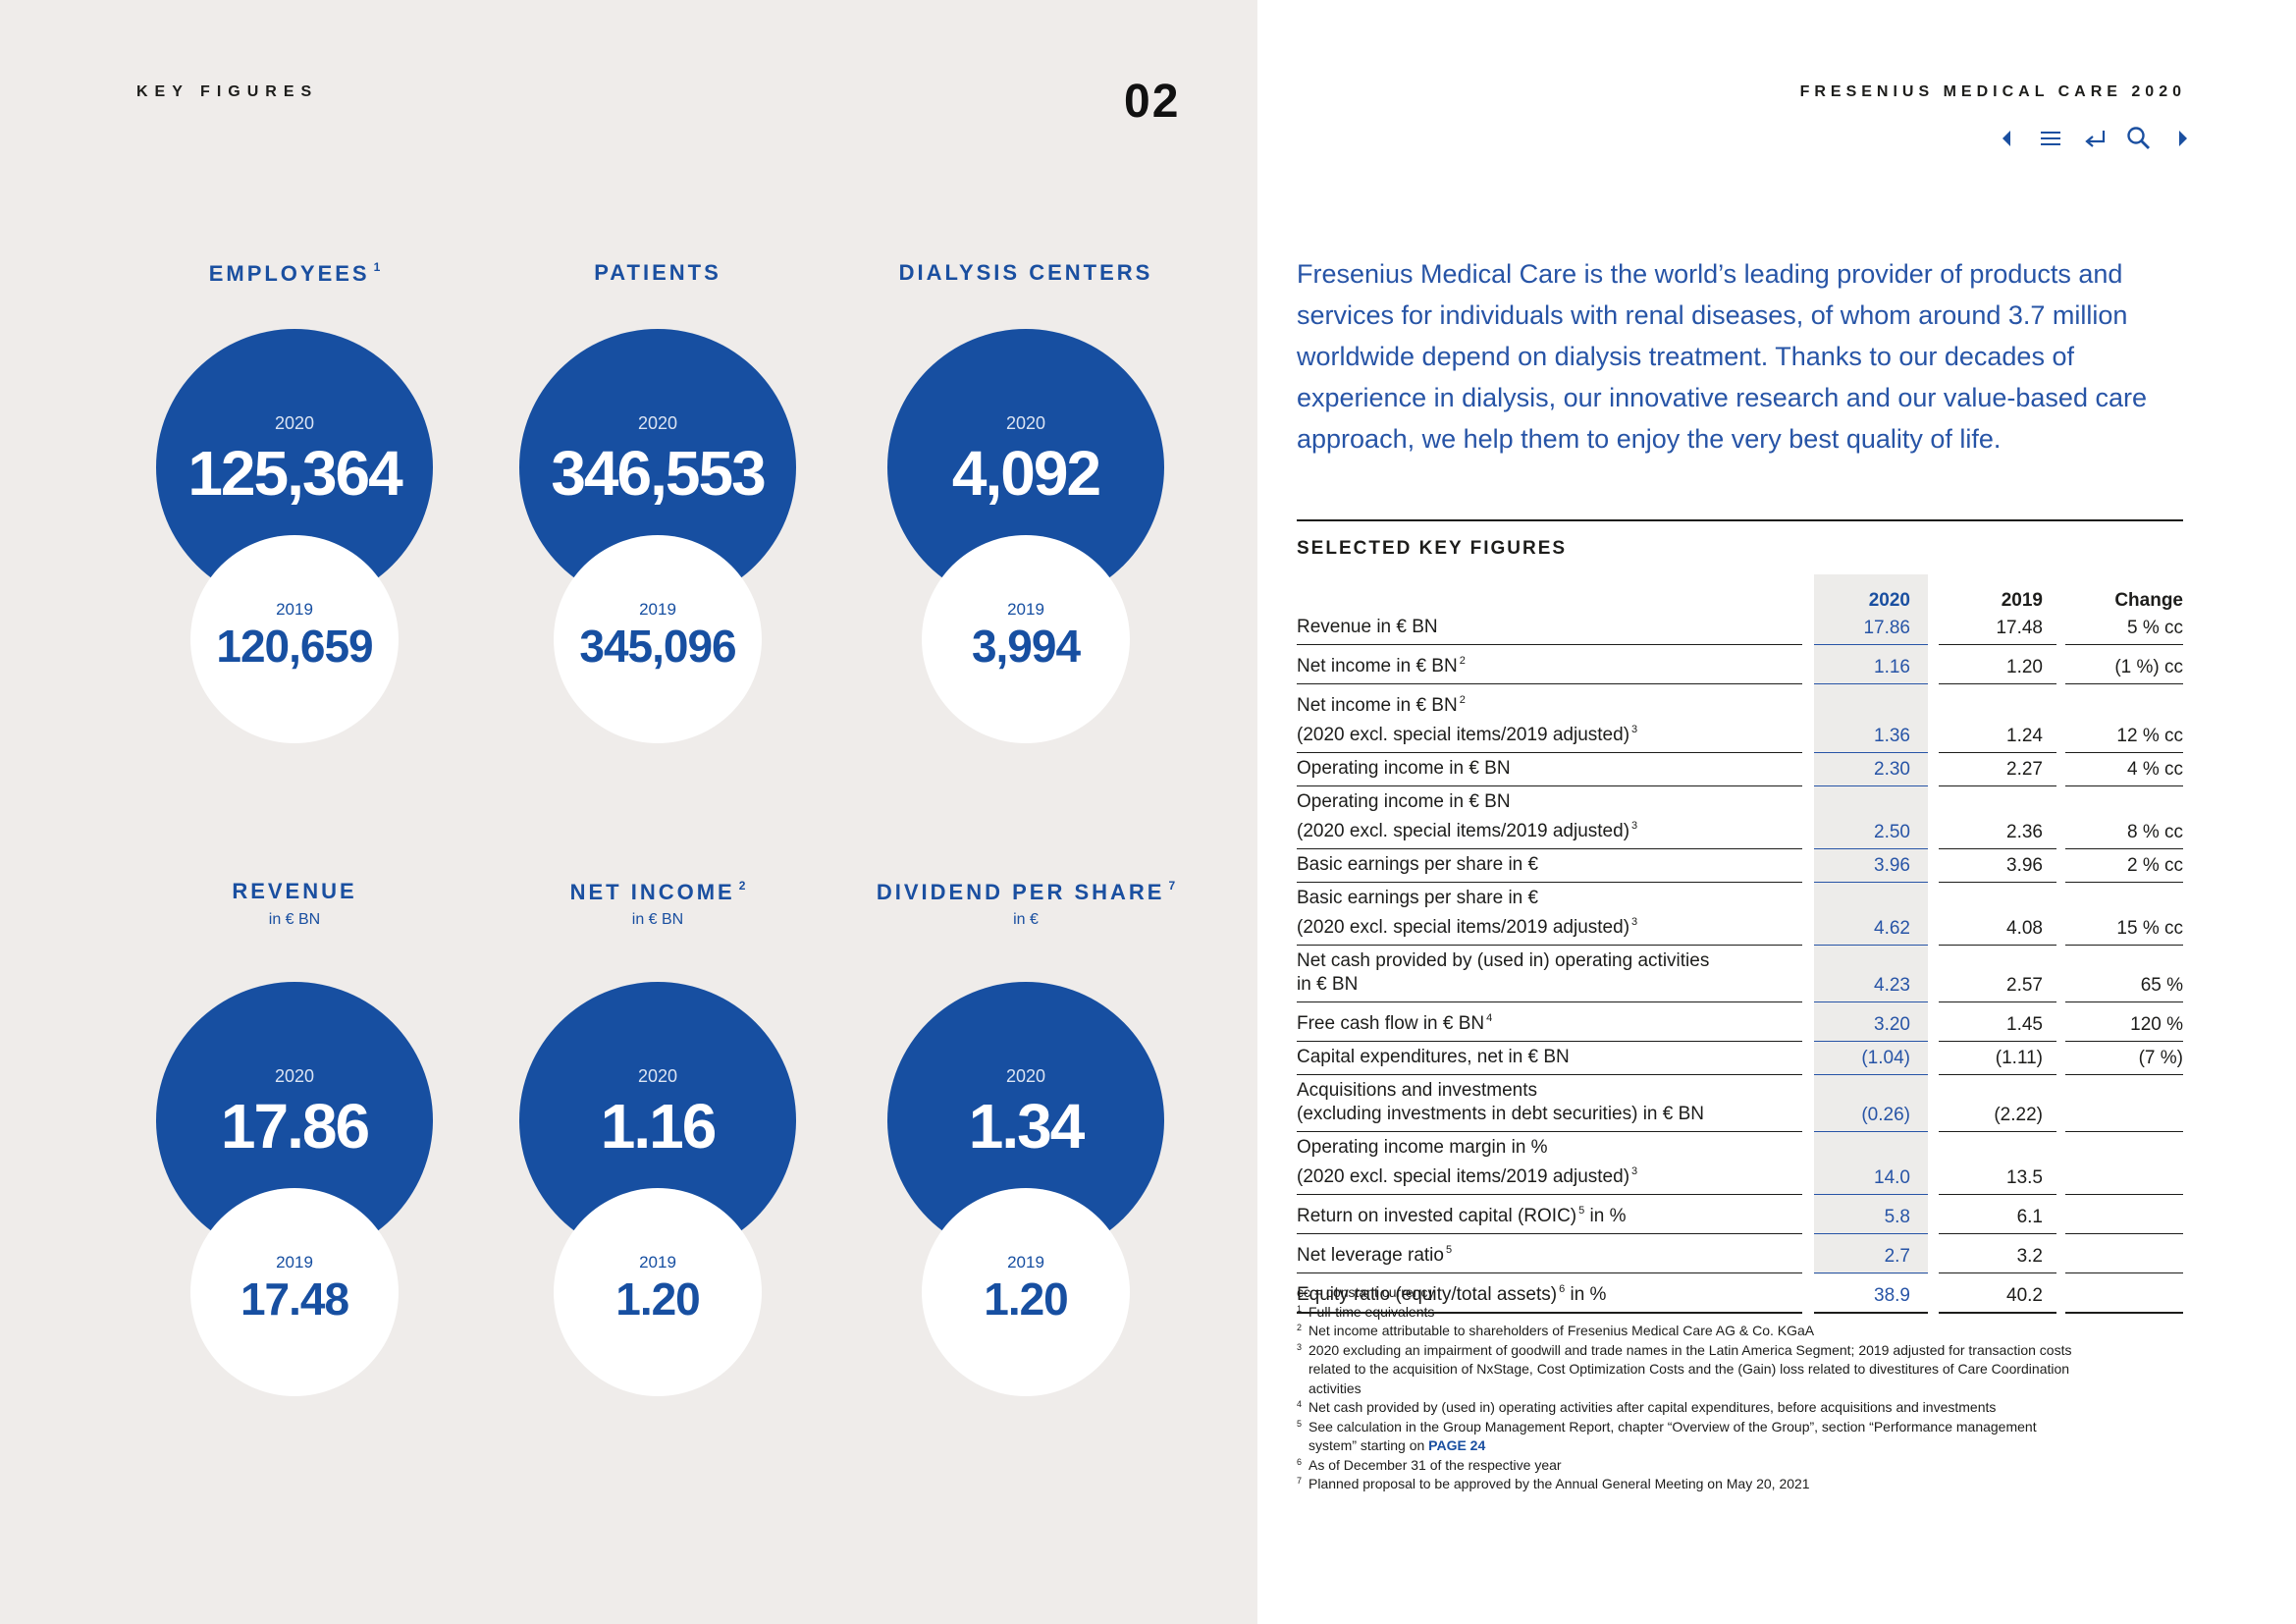 Image resolution: width=2296 pixels, height=1624 pixels. I want to click on header-2019: 2019, so click(2022, 600).